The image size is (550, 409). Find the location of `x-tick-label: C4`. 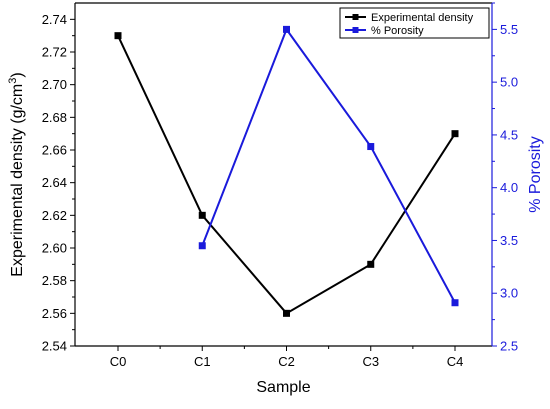

x-tick-label: C4 is located at coordinates (455, 361).